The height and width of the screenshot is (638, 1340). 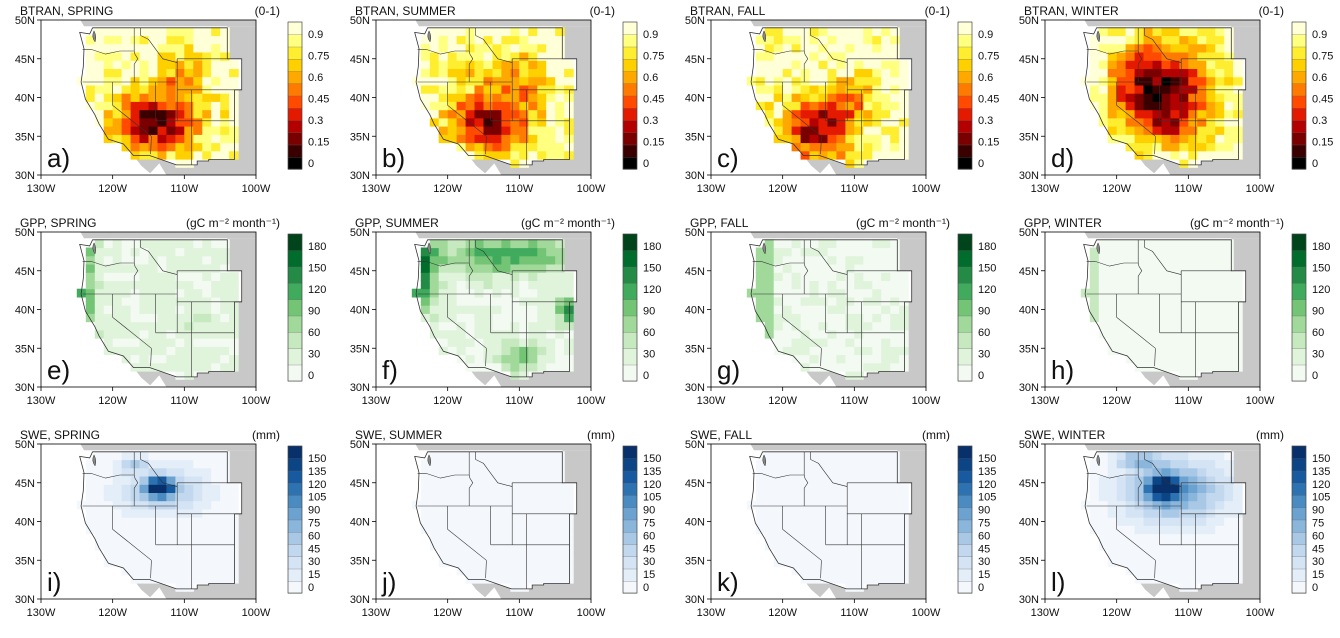 What do you see at coordinates (649, 536) in the screenshot?
I see `colorbar-tick-label: 60` at bounding box center [649, 536].